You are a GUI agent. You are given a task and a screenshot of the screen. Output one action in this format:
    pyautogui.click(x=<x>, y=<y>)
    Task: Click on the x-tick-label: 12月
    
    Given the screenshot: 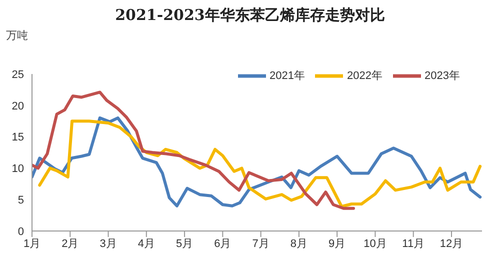 What is the action you would take?
    pyautogui.click(x=452, y=244)
    